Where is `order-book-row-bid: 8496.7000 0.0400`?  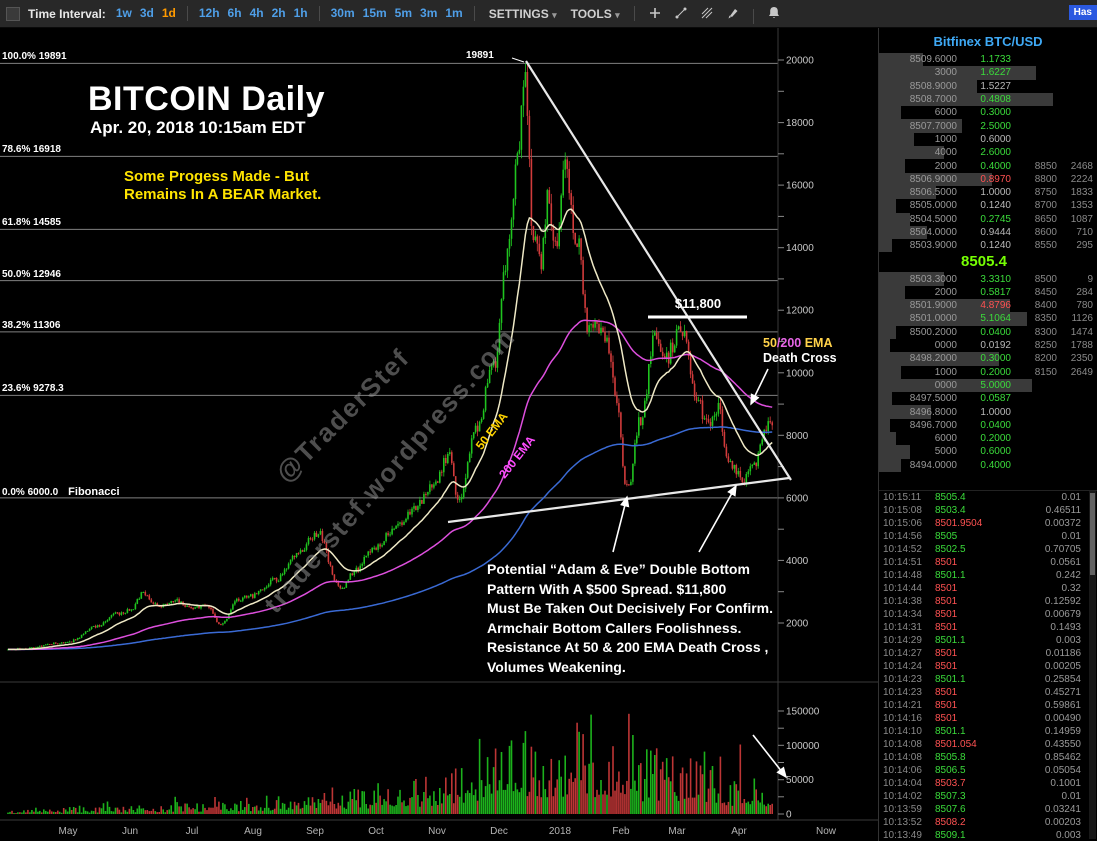 order-book-row-bid: 8496.7000 0.0400 is located at coordinates (988, 425).